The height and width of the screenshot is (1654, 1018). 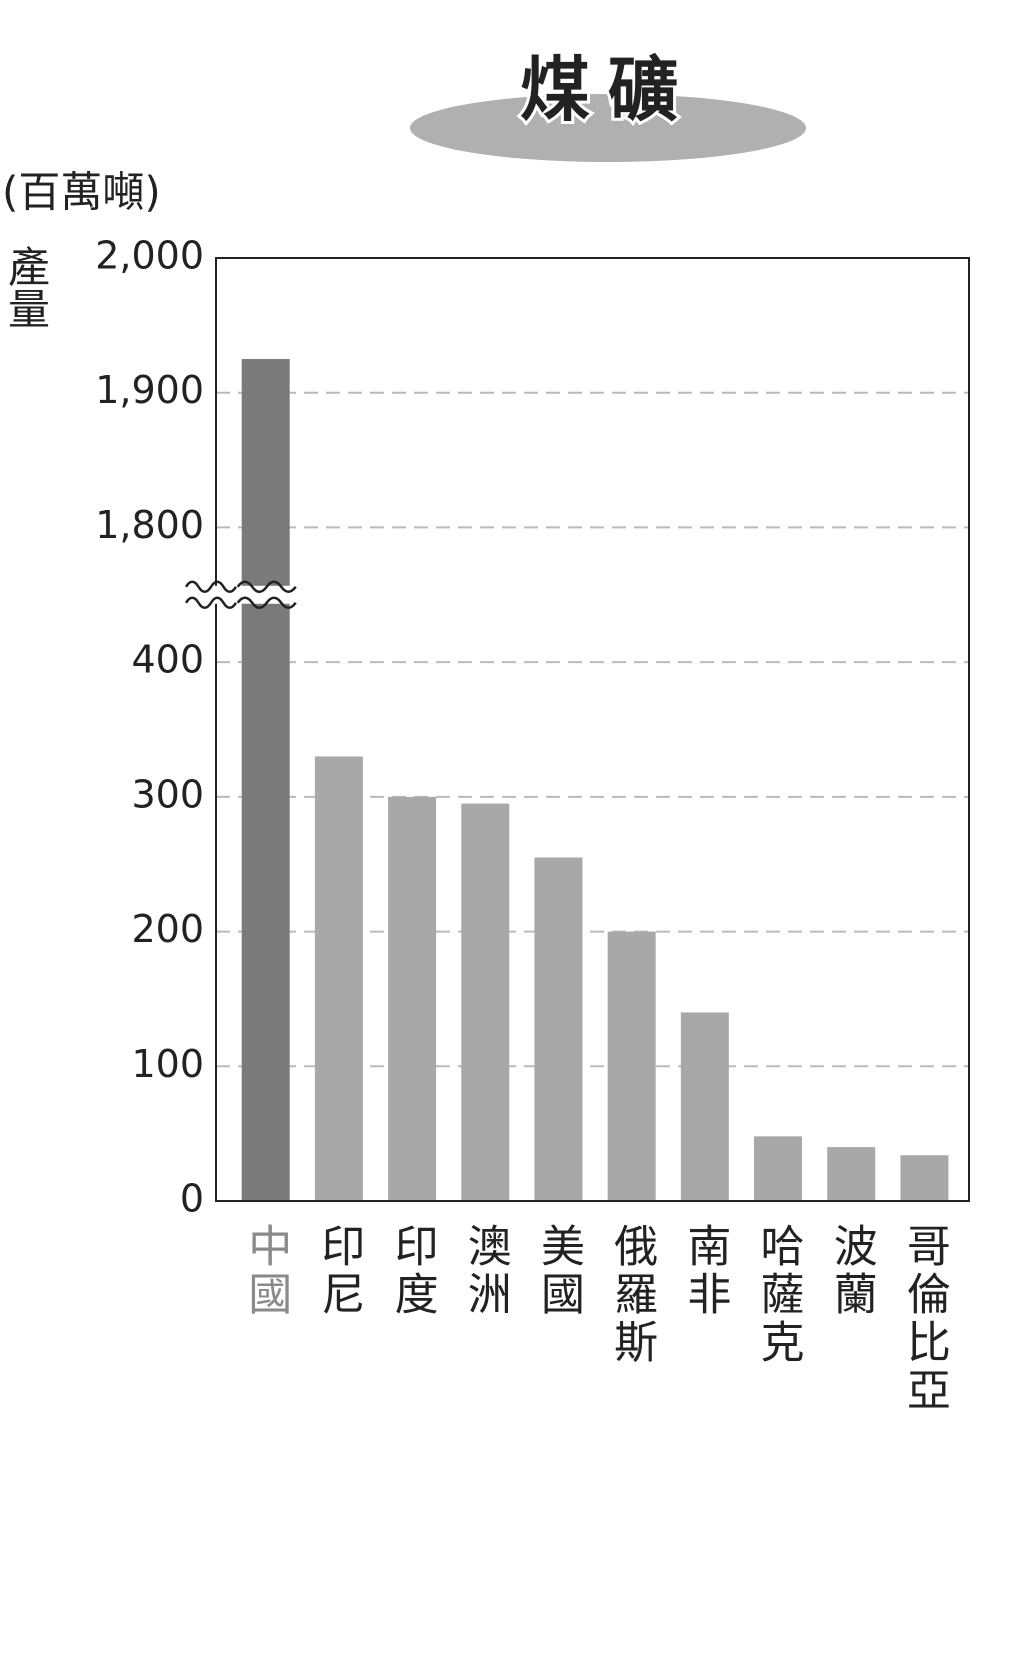 I want to click on y-axis-label: 產量, so click(x=26, y=287).